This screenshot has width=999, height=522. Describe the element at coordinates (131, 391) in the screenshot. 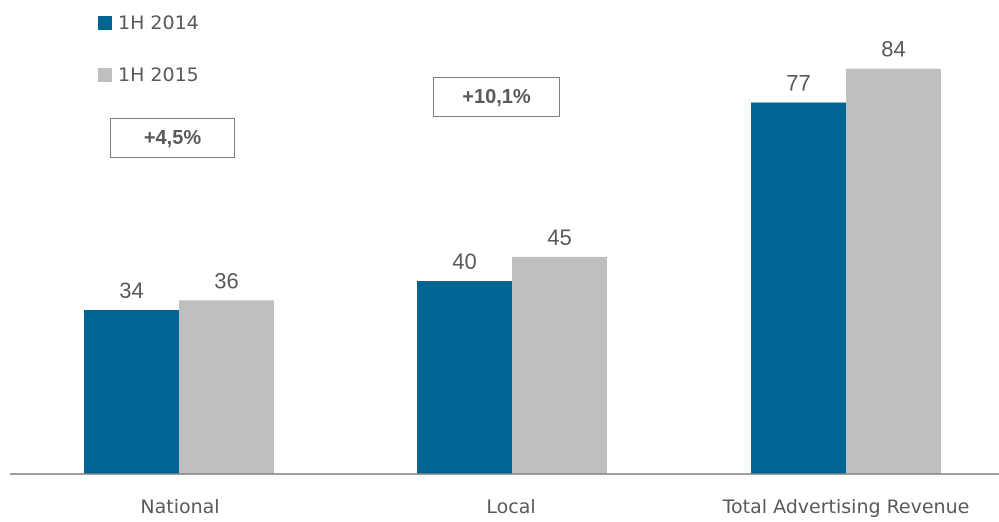

I see `bar-national-s1` at that location.